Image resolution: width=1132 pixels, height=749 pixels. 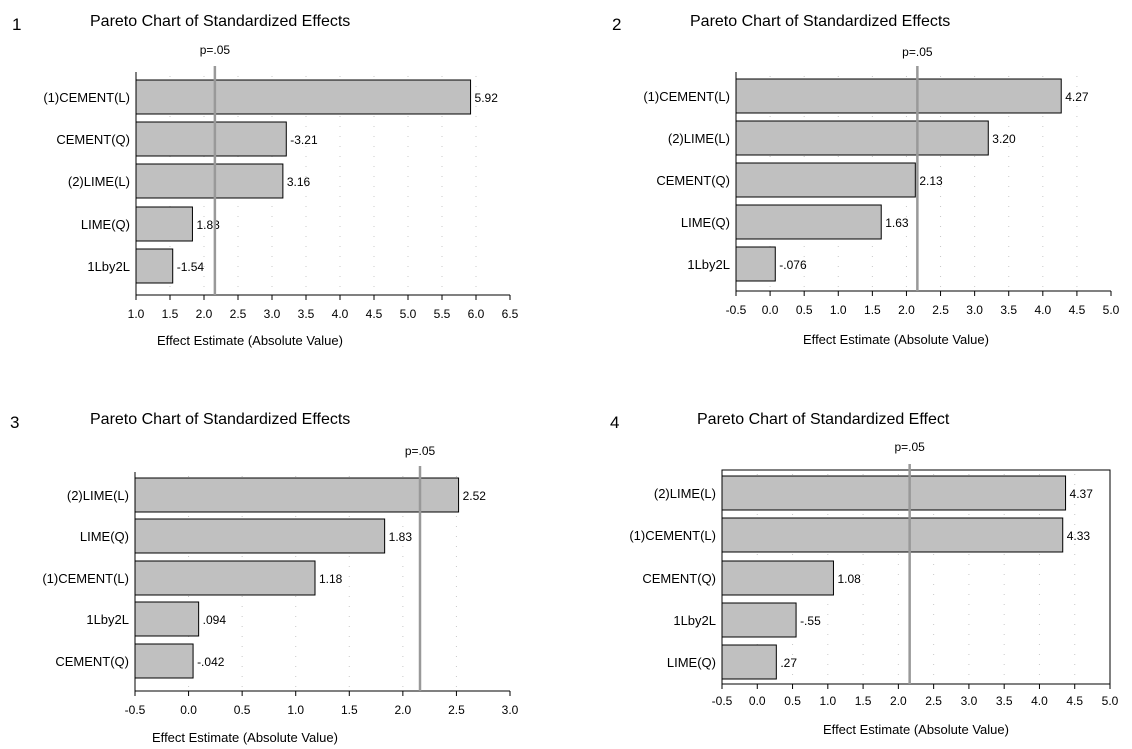 What do you see at coordinates (793, 265) in the screenshot?
I see `value-label: -.076` at bounding box center [793, 265].